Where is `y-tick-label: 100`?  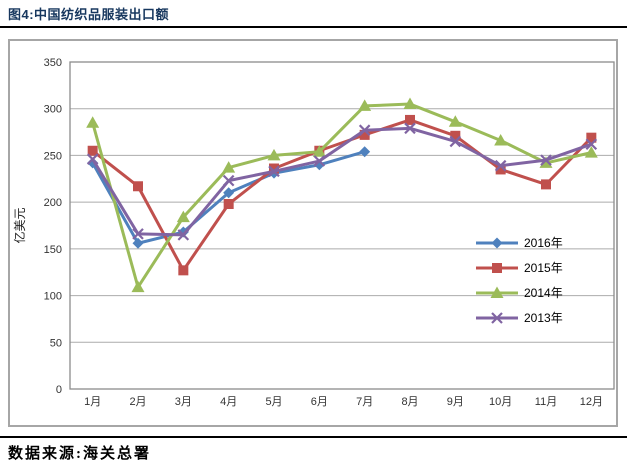
y-tick-label: 100 is located at coordinates (53, 297).